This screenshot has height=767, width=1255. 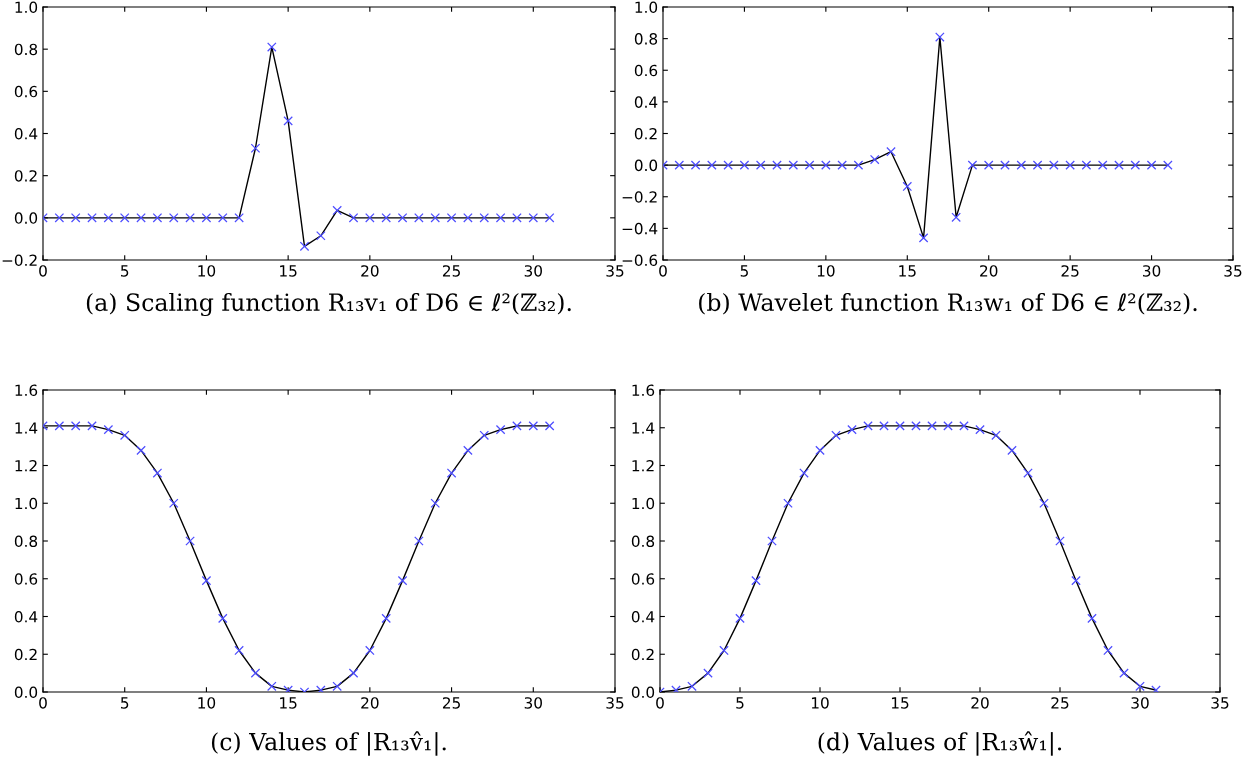 I want to click on text: (c) Values of |R₁₃v̂₁|., so click(x=328, y=743).